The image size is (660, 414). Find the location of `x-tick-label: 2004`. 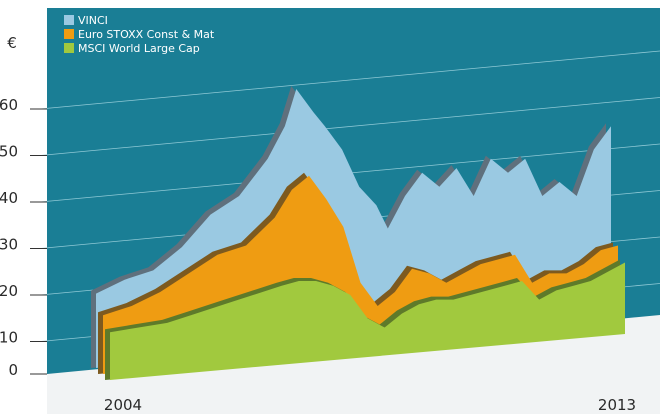

x-tick-label: 2004 is located at coordinates (123, 405).